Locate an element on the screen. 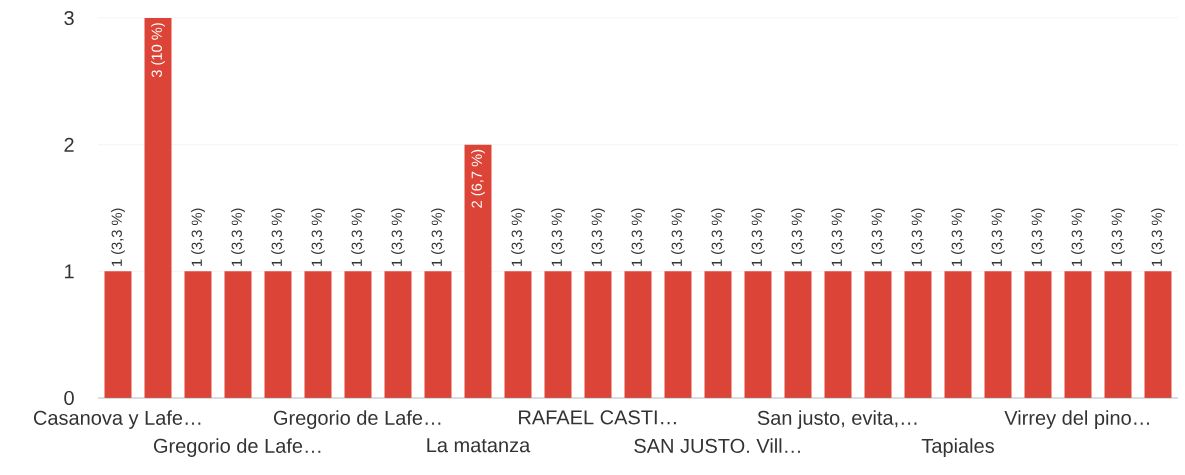  x-tick-label: La matanza is located at coordinates (479, 445).